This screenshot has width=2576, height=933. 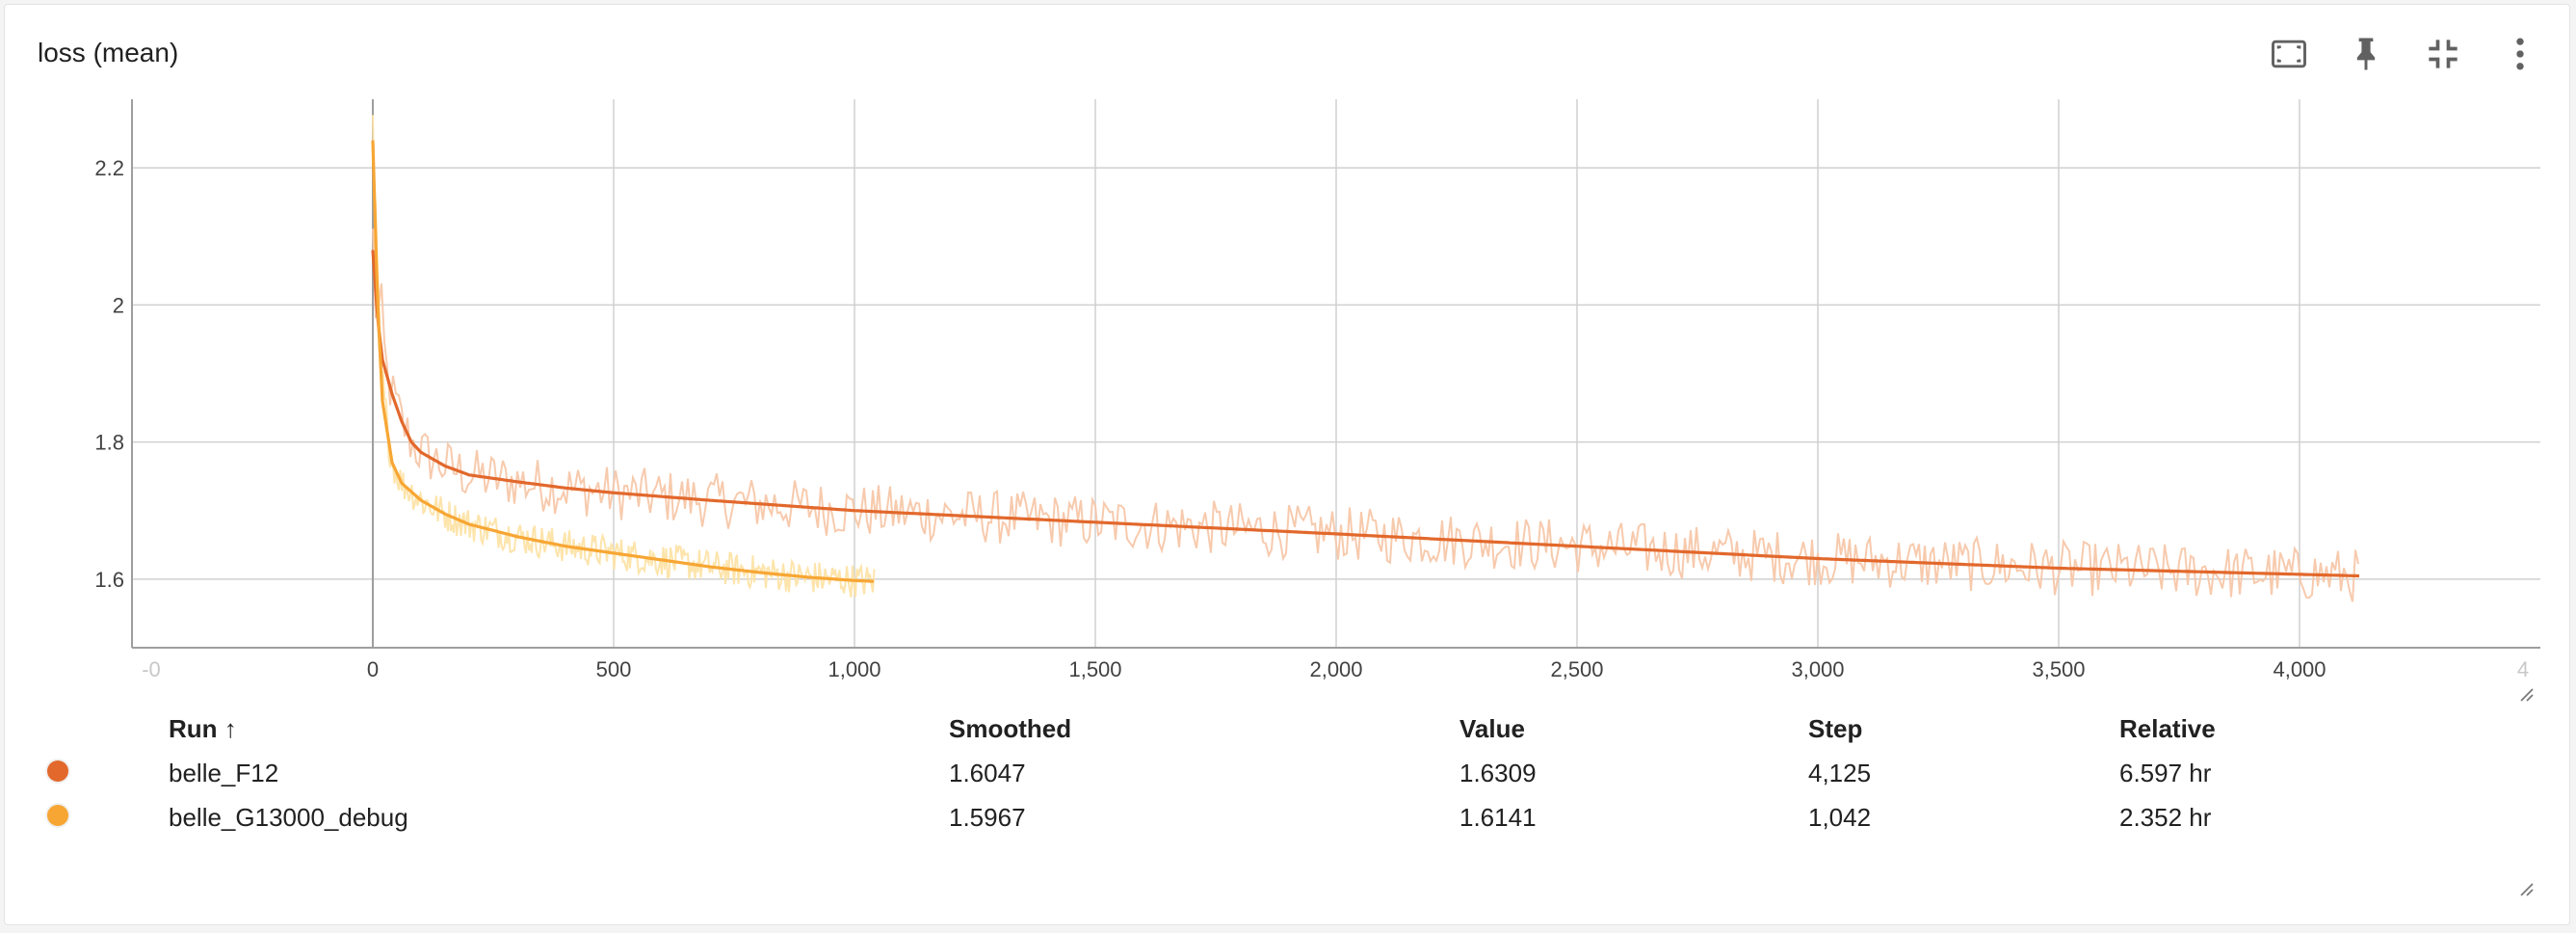 I want to click on table-header-row: Run ↑ Smoothed Value Step Relative, so click(x=1223, y=728).